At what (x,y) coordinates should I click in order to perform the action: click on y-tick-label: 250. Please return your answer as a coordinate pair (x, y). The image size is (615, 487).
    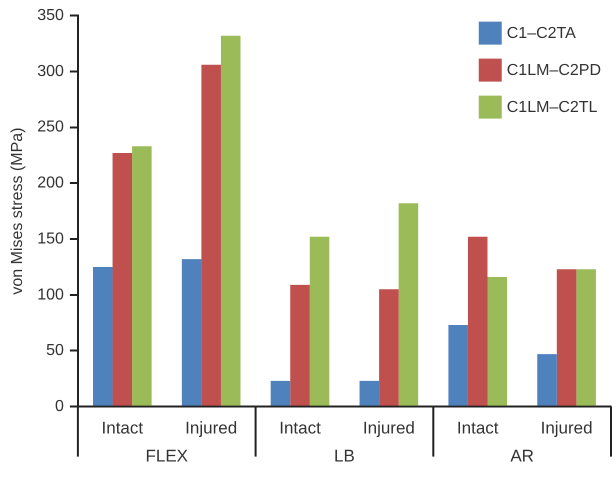
    Looking at the image, I should click on (50, 127).